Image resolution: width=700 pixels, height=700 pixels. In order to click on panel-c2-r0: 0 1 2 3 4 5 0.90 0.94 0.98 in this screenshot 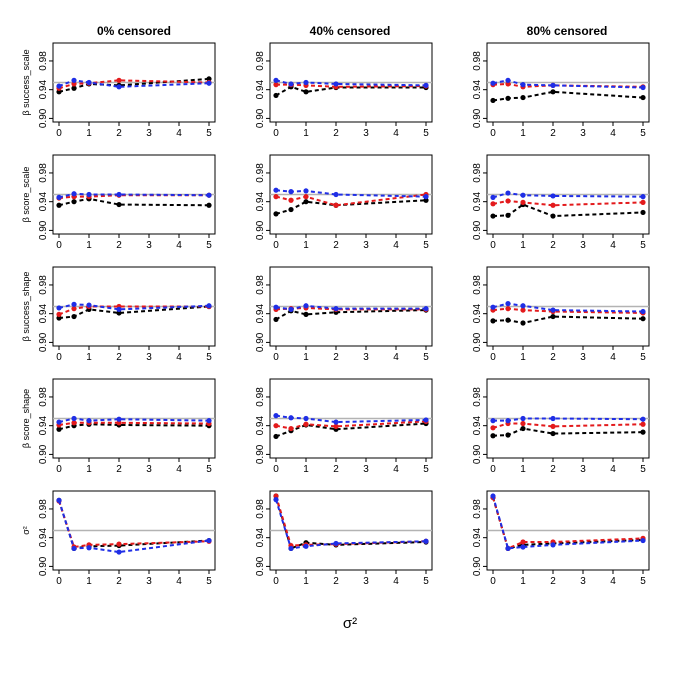, I will do `click(561, 90)`.